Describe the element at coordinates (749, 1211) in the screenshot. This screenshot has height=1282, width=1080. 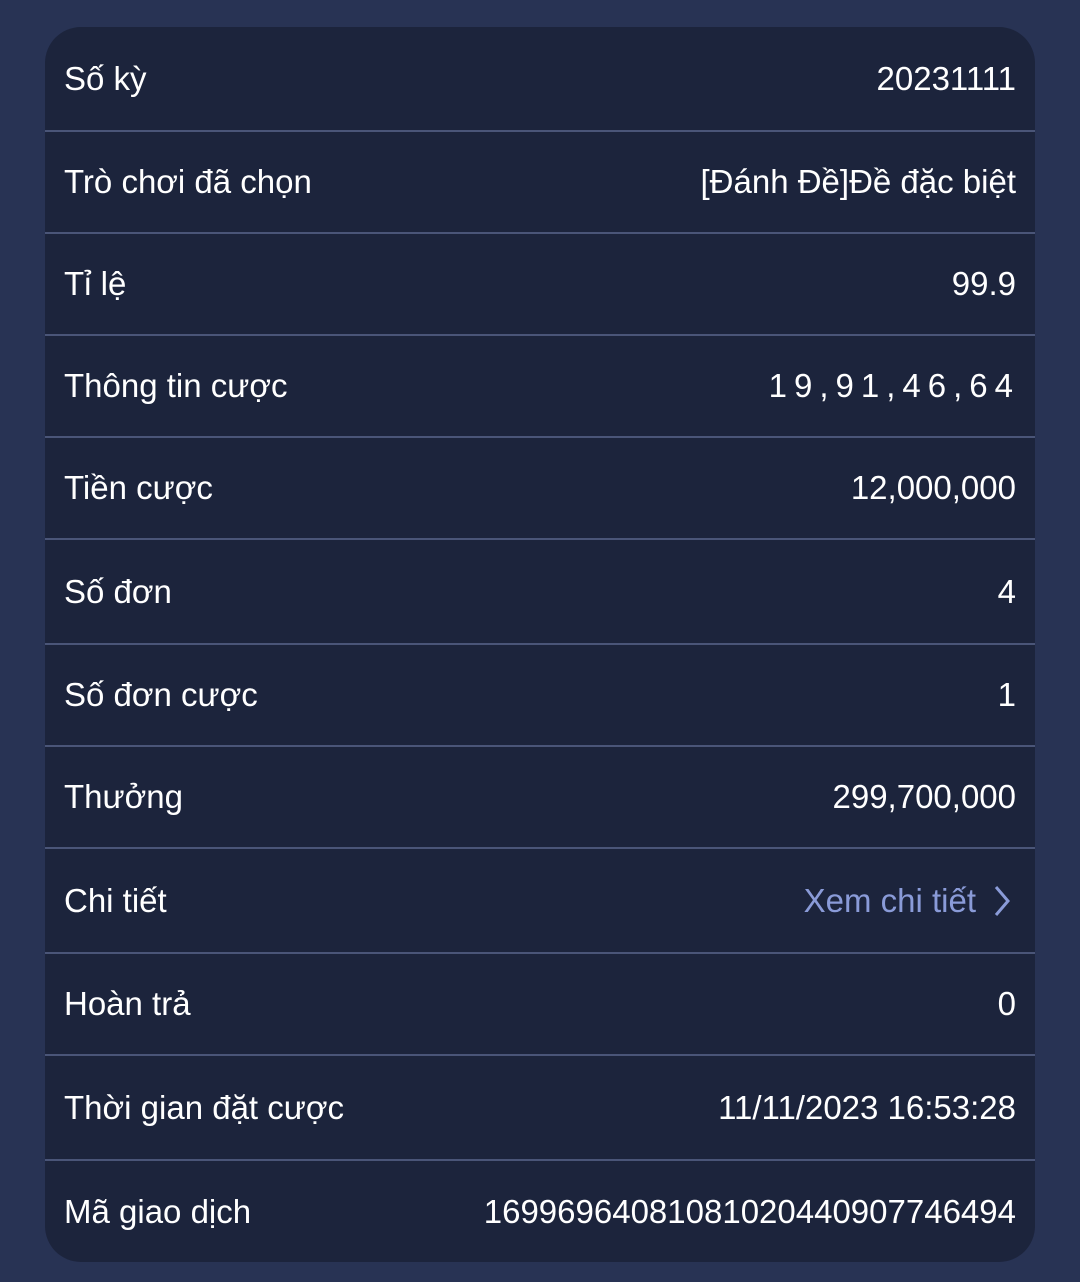
I see `transaction-id-value: 16996964081081020440907746494` at that location.